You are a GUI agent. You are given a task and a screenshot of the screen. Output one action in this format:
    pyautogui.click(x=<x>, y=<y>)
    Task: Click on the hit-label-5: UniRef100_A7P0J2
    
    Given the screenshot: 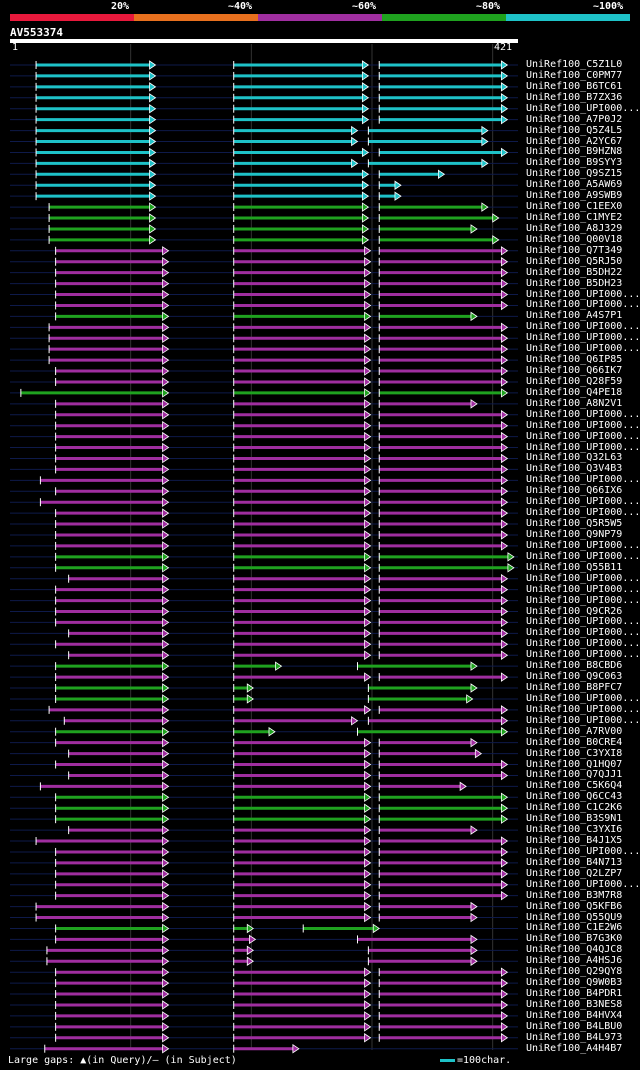 What is the action you would take?
    pyautogui.click(x=574, y=119)
    